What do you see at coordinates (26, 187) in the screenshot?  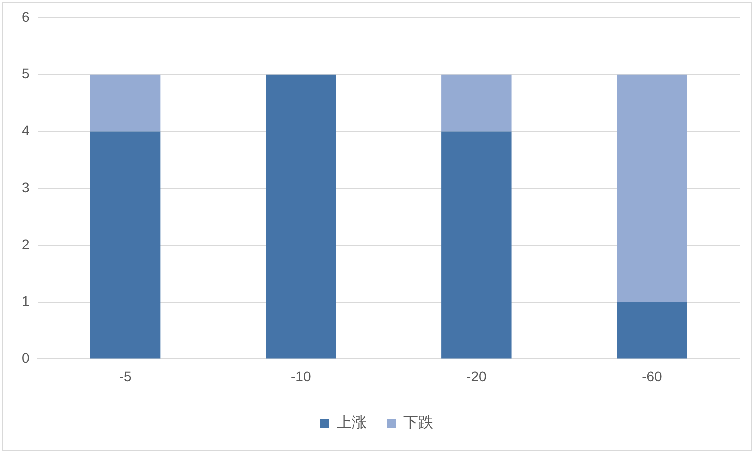 I see `y-tick-label: 3` at bounding box center [26, 187].